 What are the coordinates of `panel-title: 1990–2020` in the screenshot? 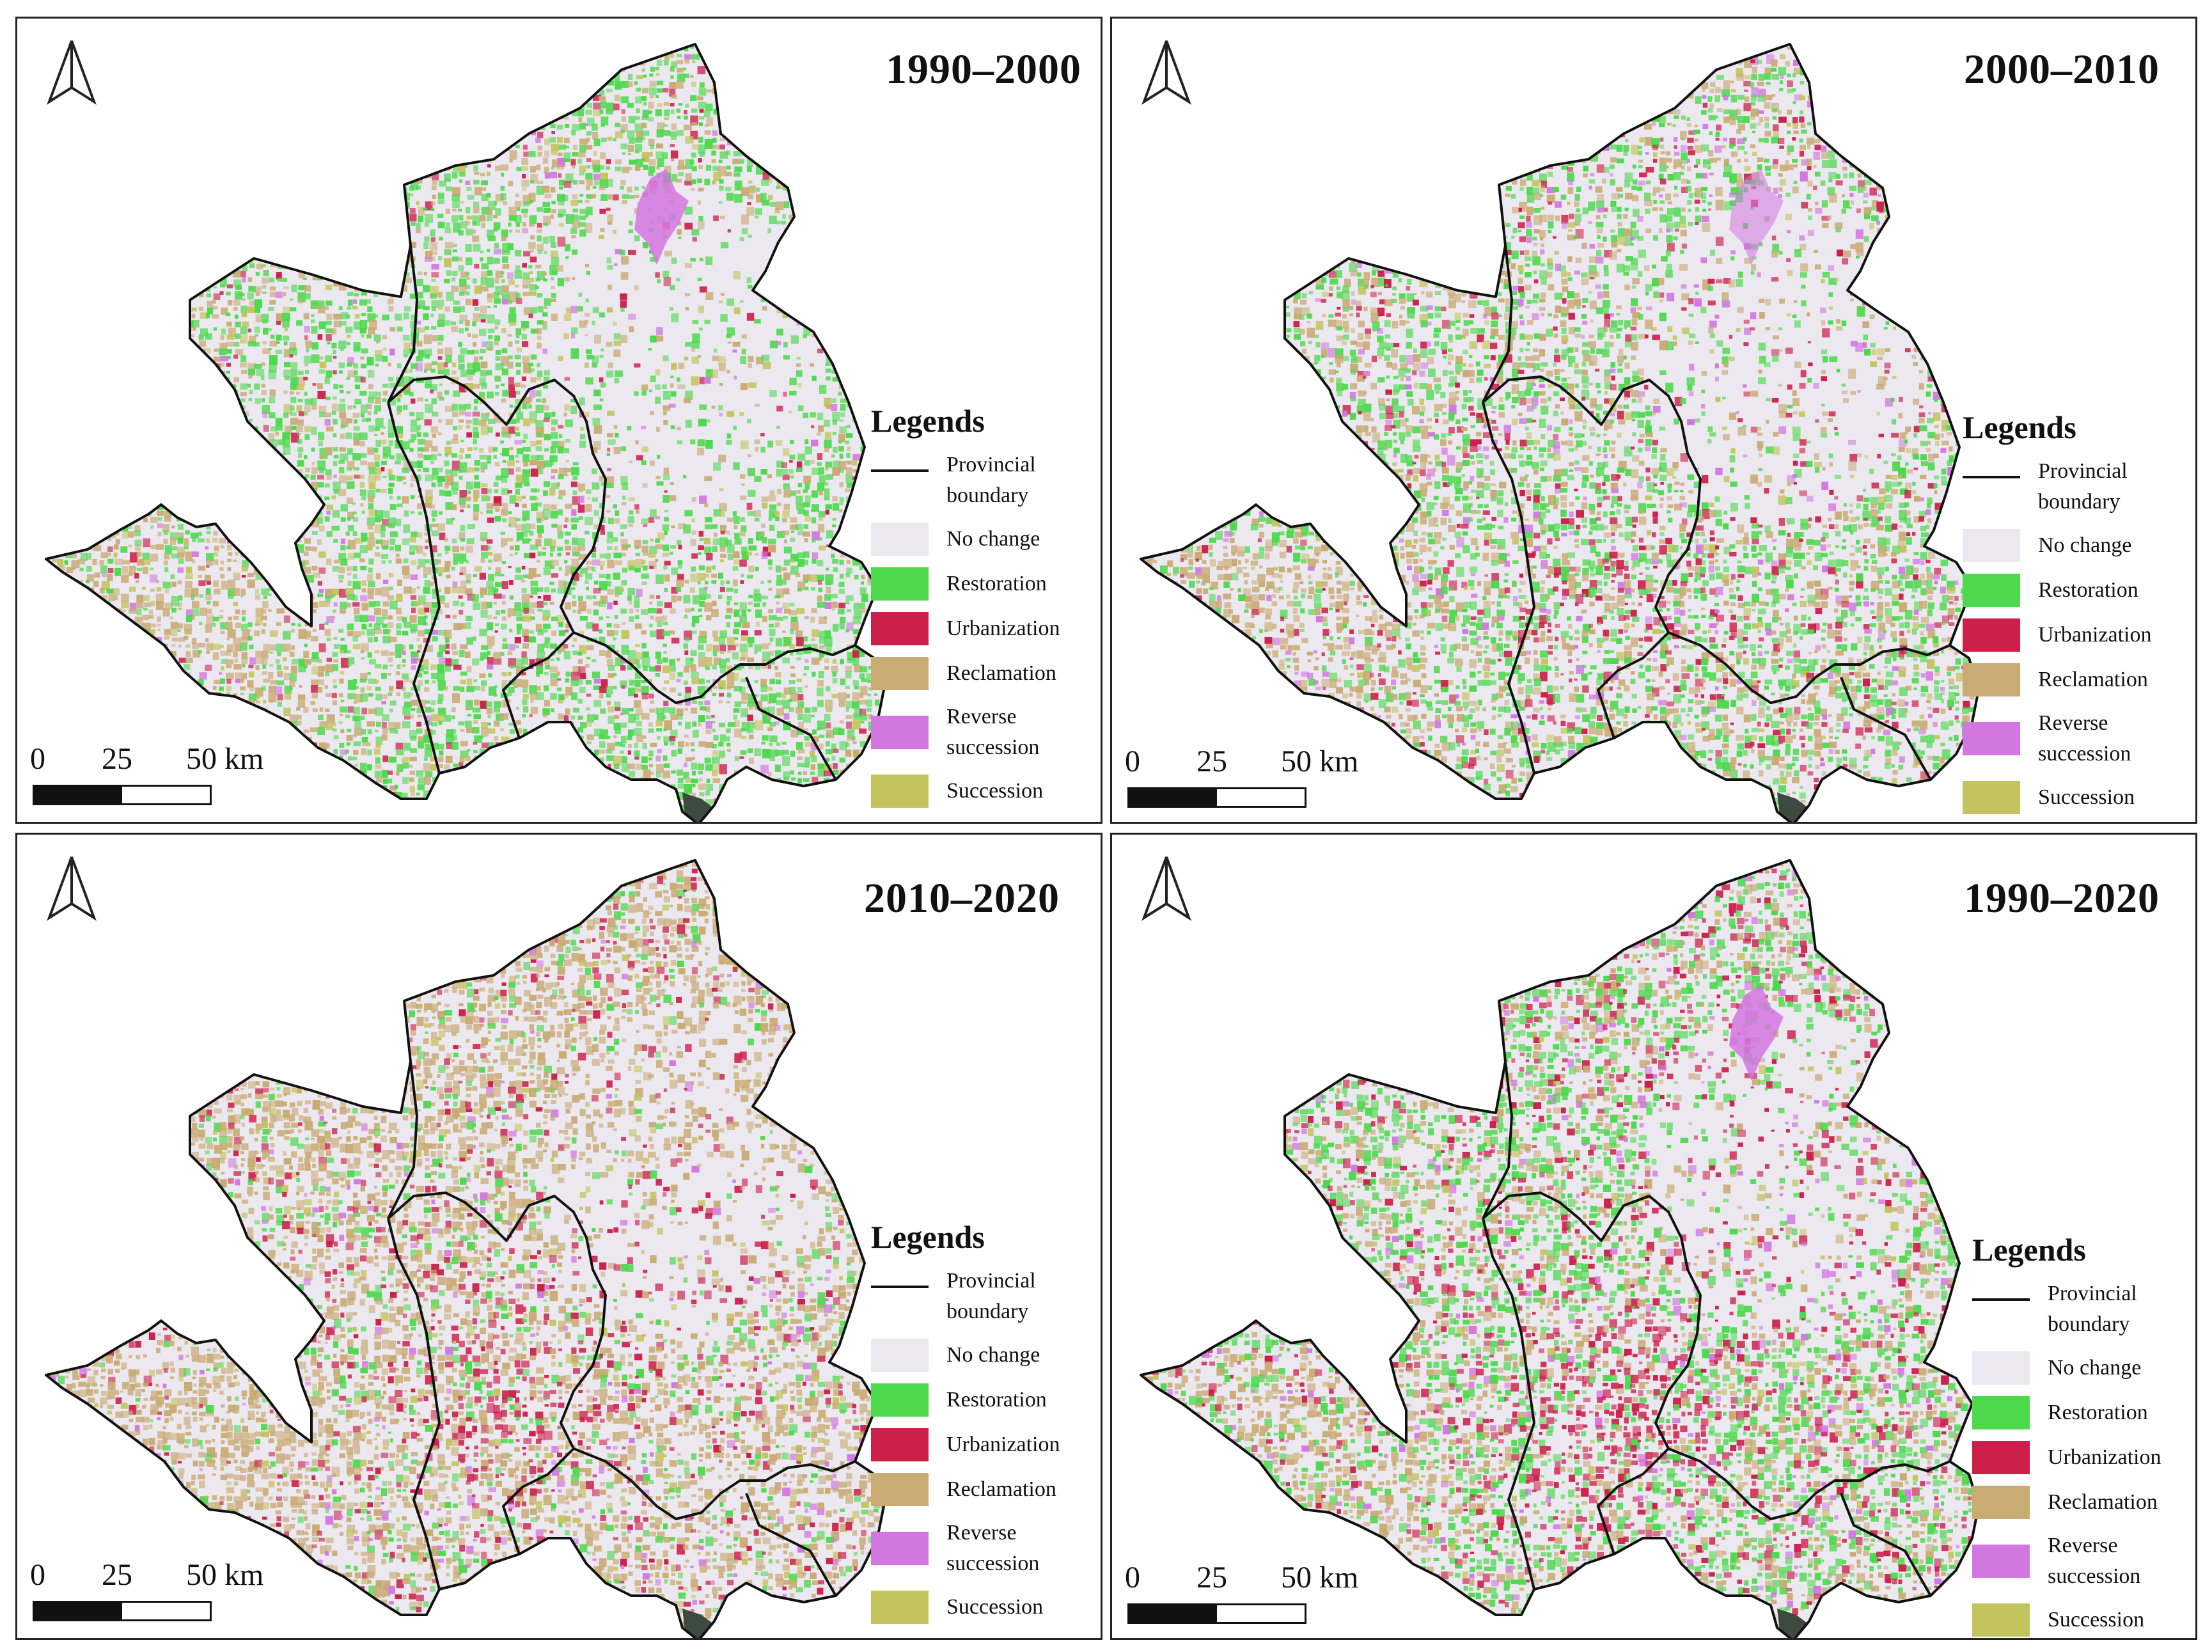 It's located at (2062, 899).